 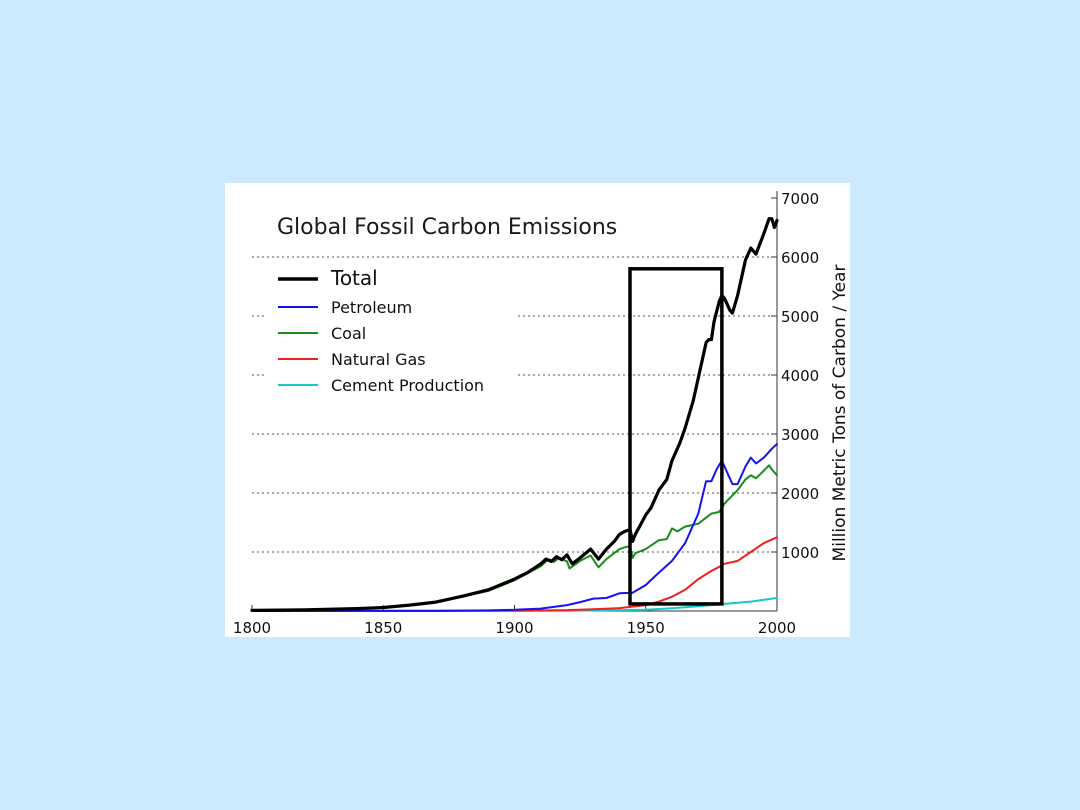 What do you see at coordinates (800, 199) in the screenshot?
I see `y-tick-label: 7000` at bounding box center [800, 199].